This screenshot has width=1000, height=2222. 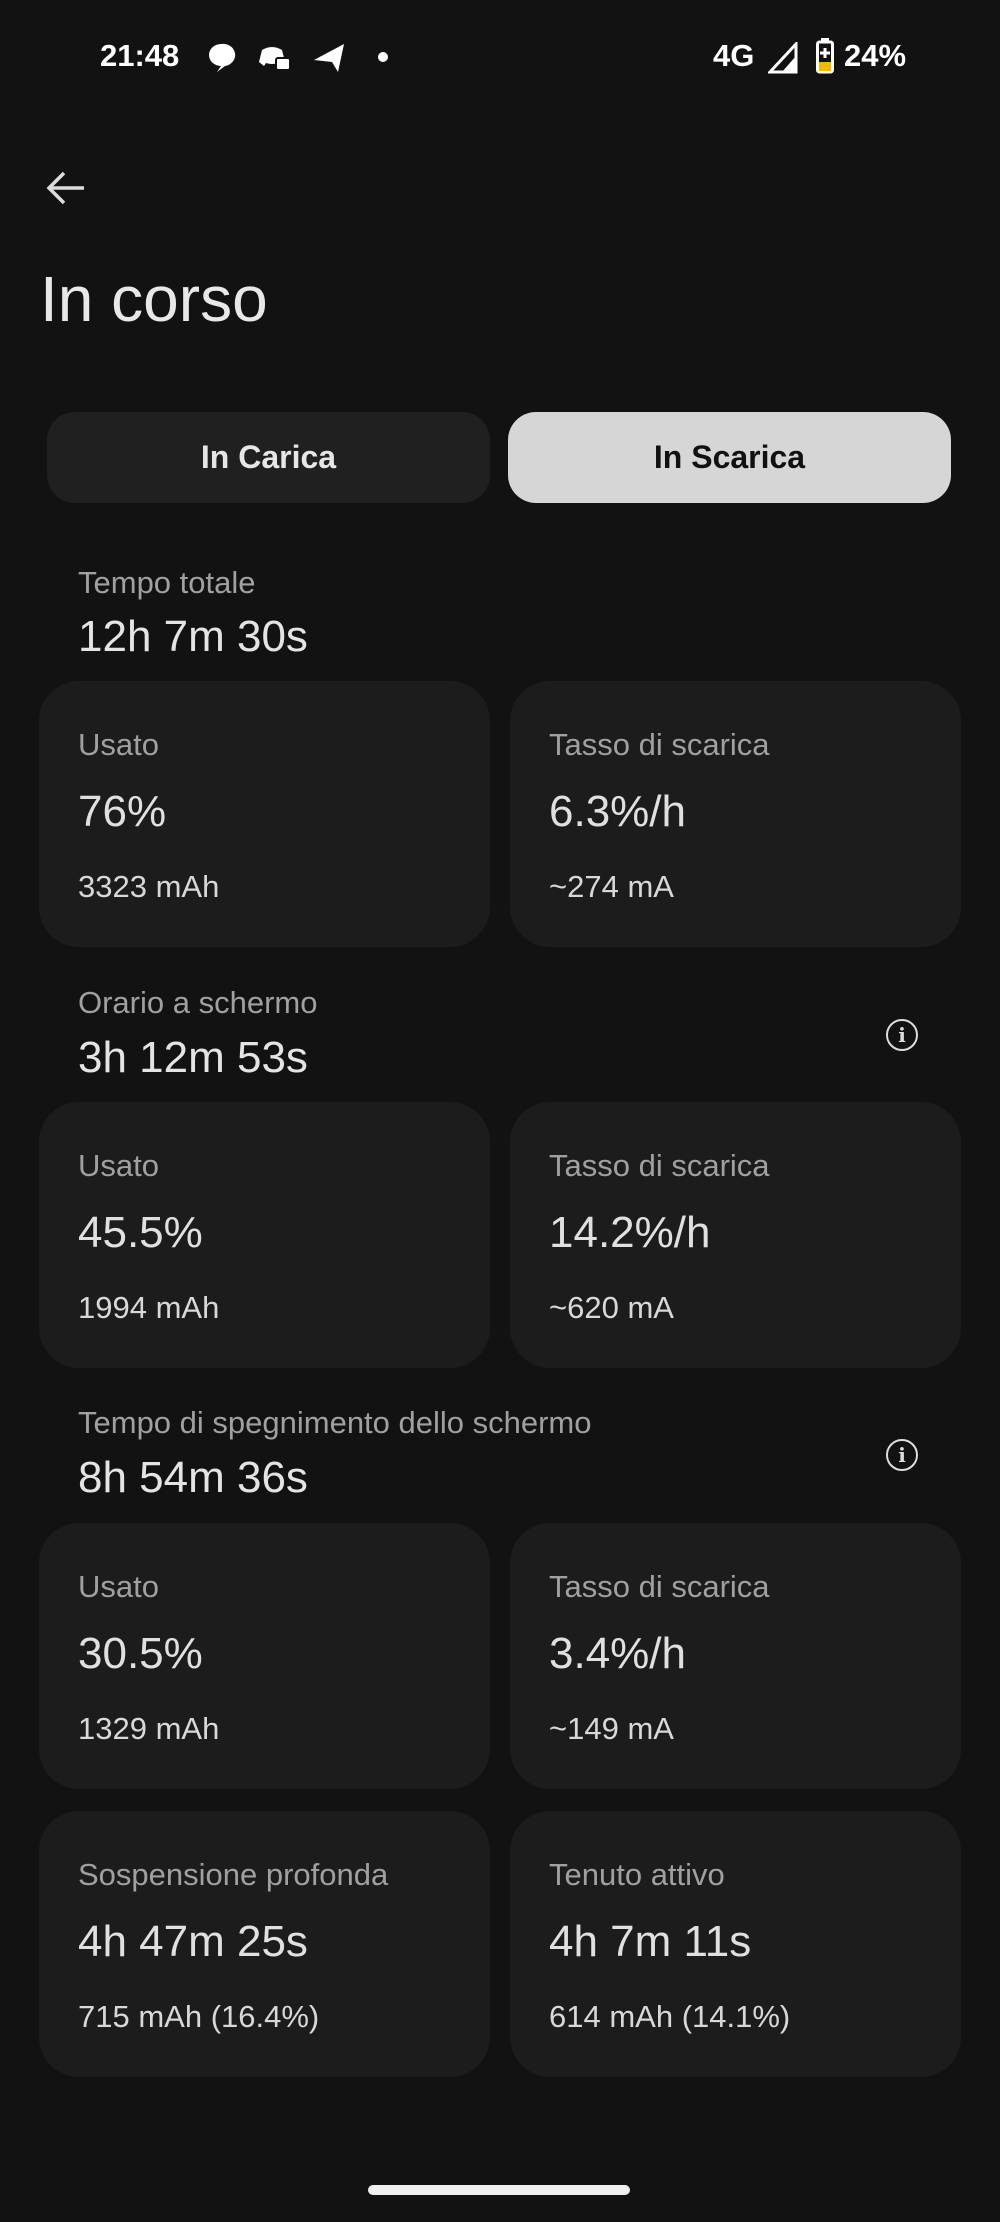 I want to click on card-value: 30.5%, so click(x=140, y=1653).